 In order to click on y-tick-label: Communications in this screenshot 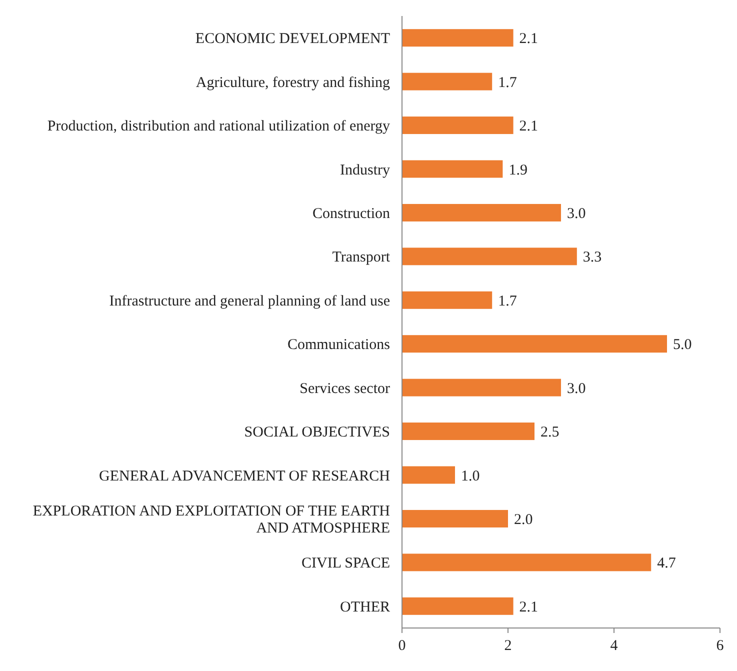, I will do `click(339, 345)`.